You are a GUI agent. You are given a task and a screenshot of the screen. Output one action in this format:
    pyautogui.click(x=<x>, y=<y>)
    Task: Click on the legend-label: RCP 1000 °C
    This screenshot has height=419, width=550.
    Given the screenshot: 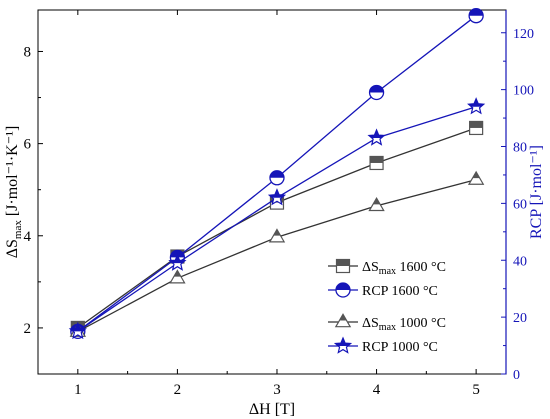 What is the action you would take?
    pyautogui.click(x=400, y=347)
    